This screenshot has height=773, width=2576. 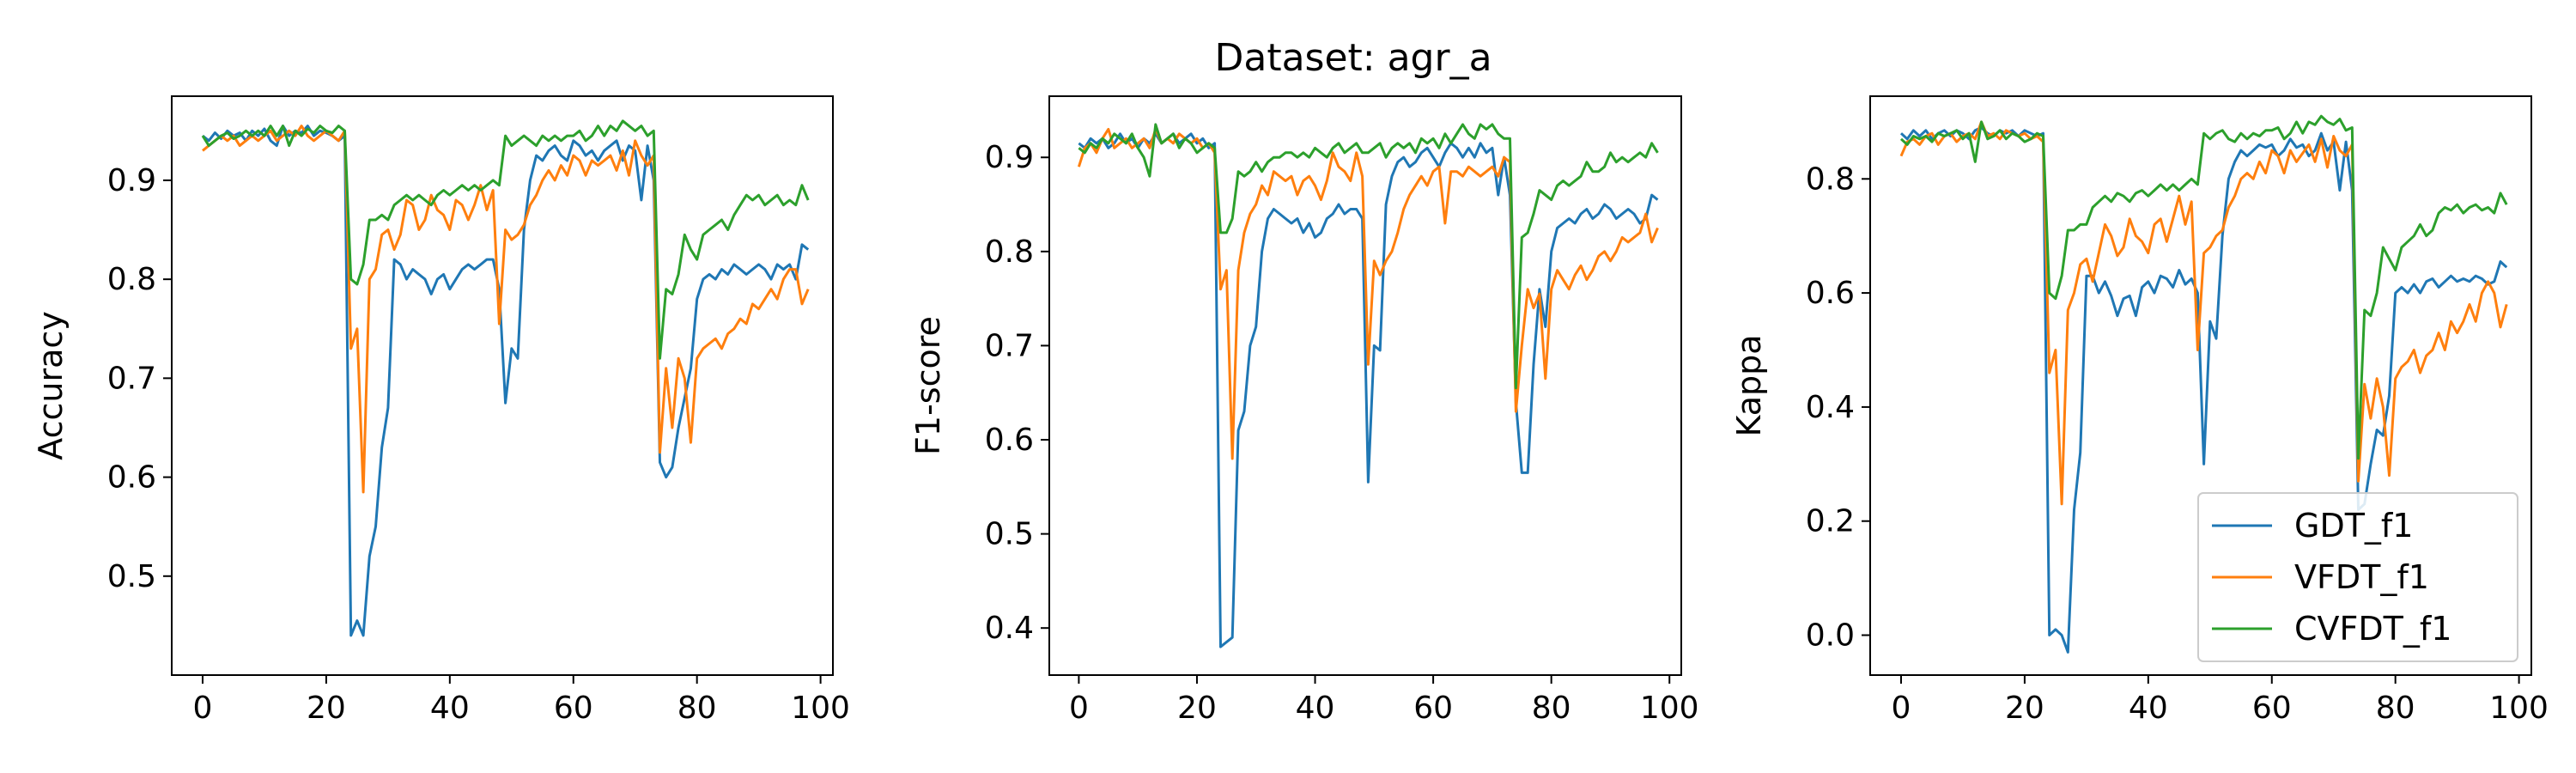 What do you see at coordinates (51, 385) in the screenshot?
I see `y-axis-label: Accuracy` at bounding box center [51, 385].